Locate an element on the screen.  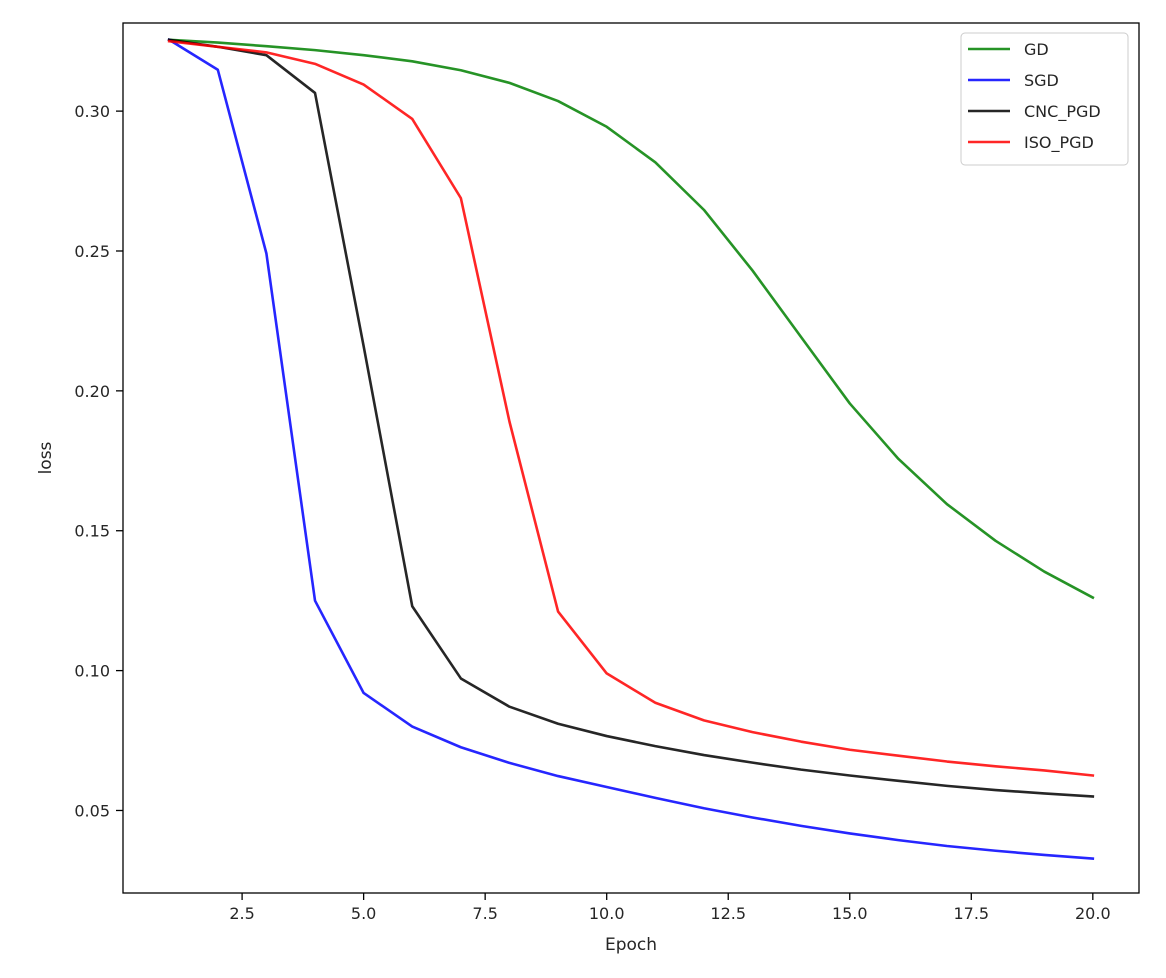
legend-label-iso-pgd: ISO_PGD is located at coordinates (1059, 143).